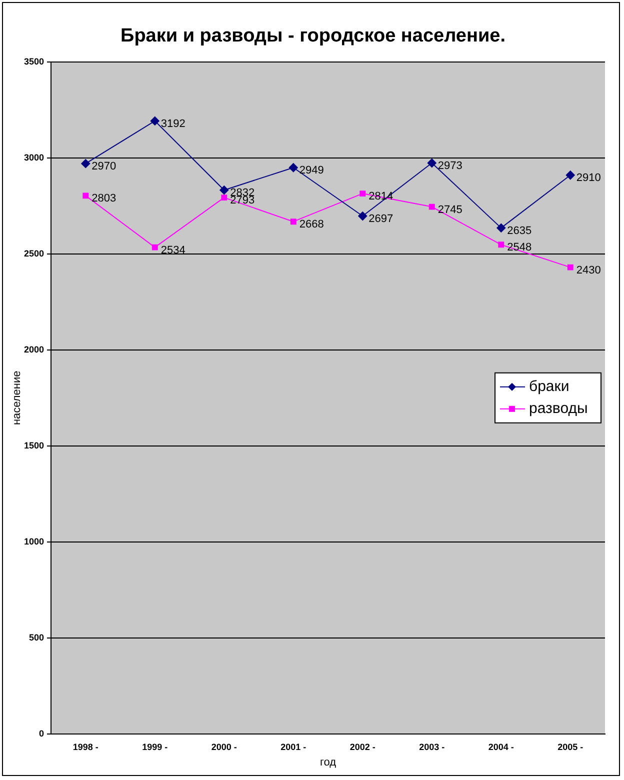  Describe the element at coordinates (571, 747) in the screenshot. I see `x-tick-label: 2005 -` at that location.